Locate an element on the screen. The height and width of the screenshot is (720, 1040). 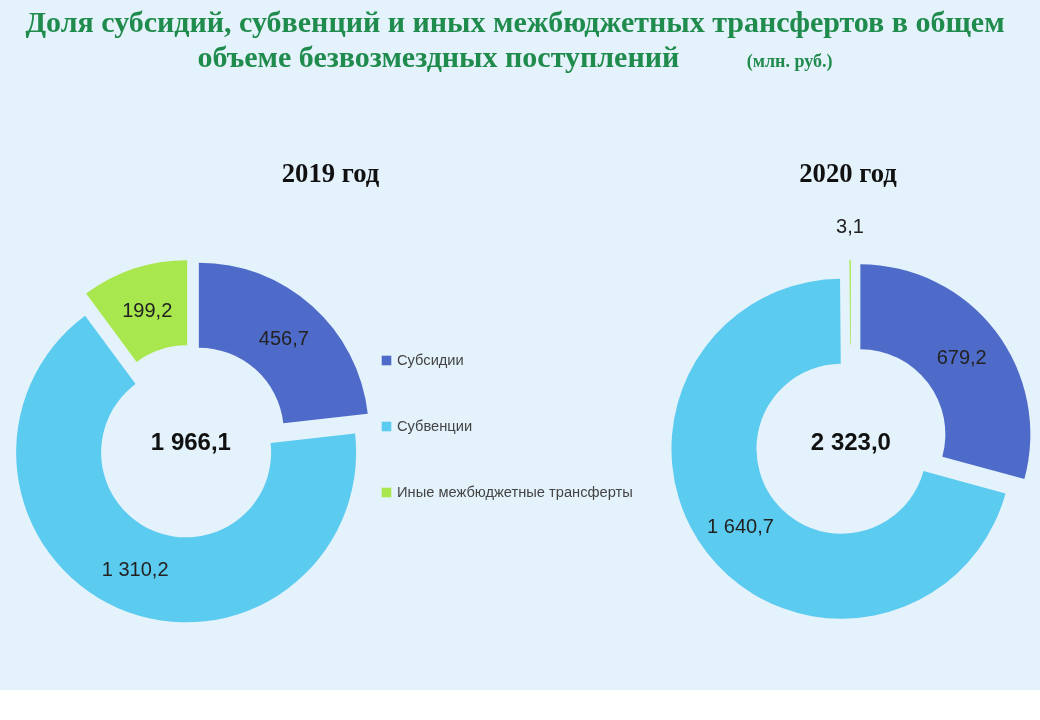
data-label: 1 640,7 is located at coordinates (740, 526).